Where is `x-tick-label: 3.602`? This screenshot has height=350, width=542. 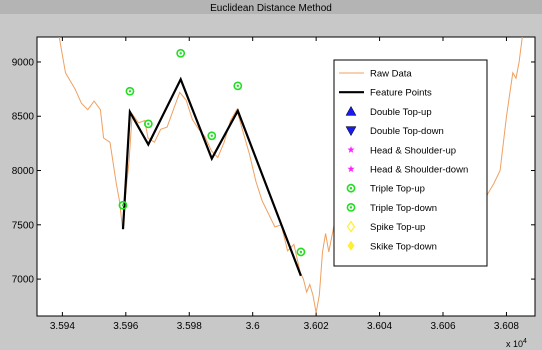 x-tick-label: 3.602 is located at coordinates (316, 326).